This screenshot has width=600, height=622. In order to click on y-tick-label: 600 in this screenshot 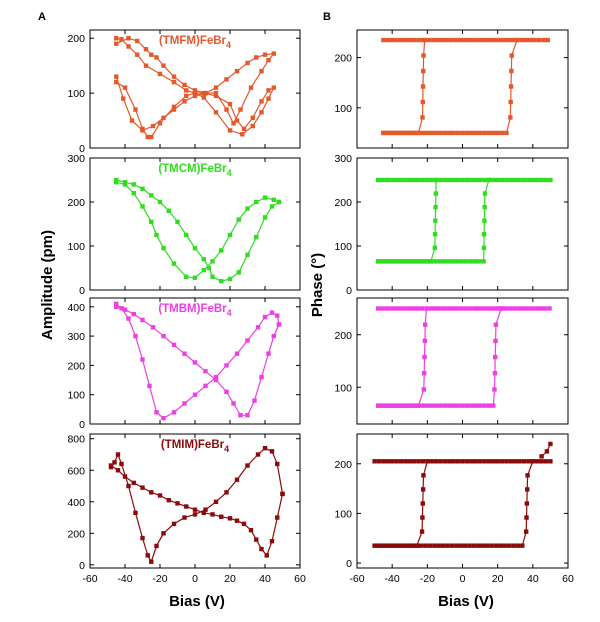, I will do `click(76, 471)`.